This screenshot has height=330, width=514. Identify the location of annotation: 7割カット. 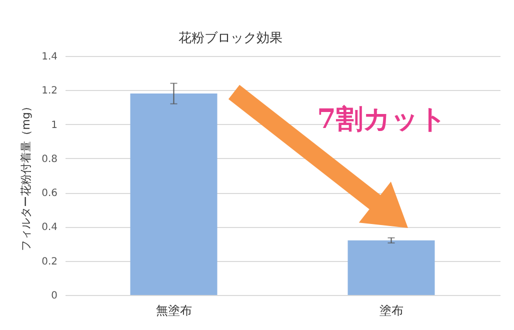
(382, 119).